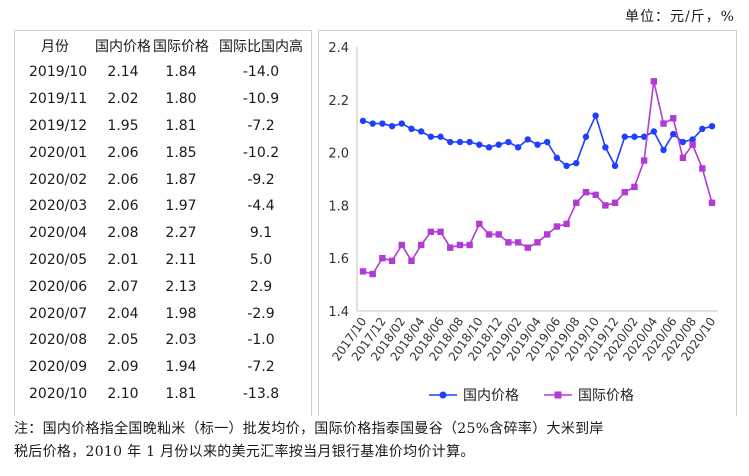 This screenshot has width=749, height=476. Describe the element at coordinates (123, 340) in the screenshot. I see `cell-domestic-price: 2.05` at that location.